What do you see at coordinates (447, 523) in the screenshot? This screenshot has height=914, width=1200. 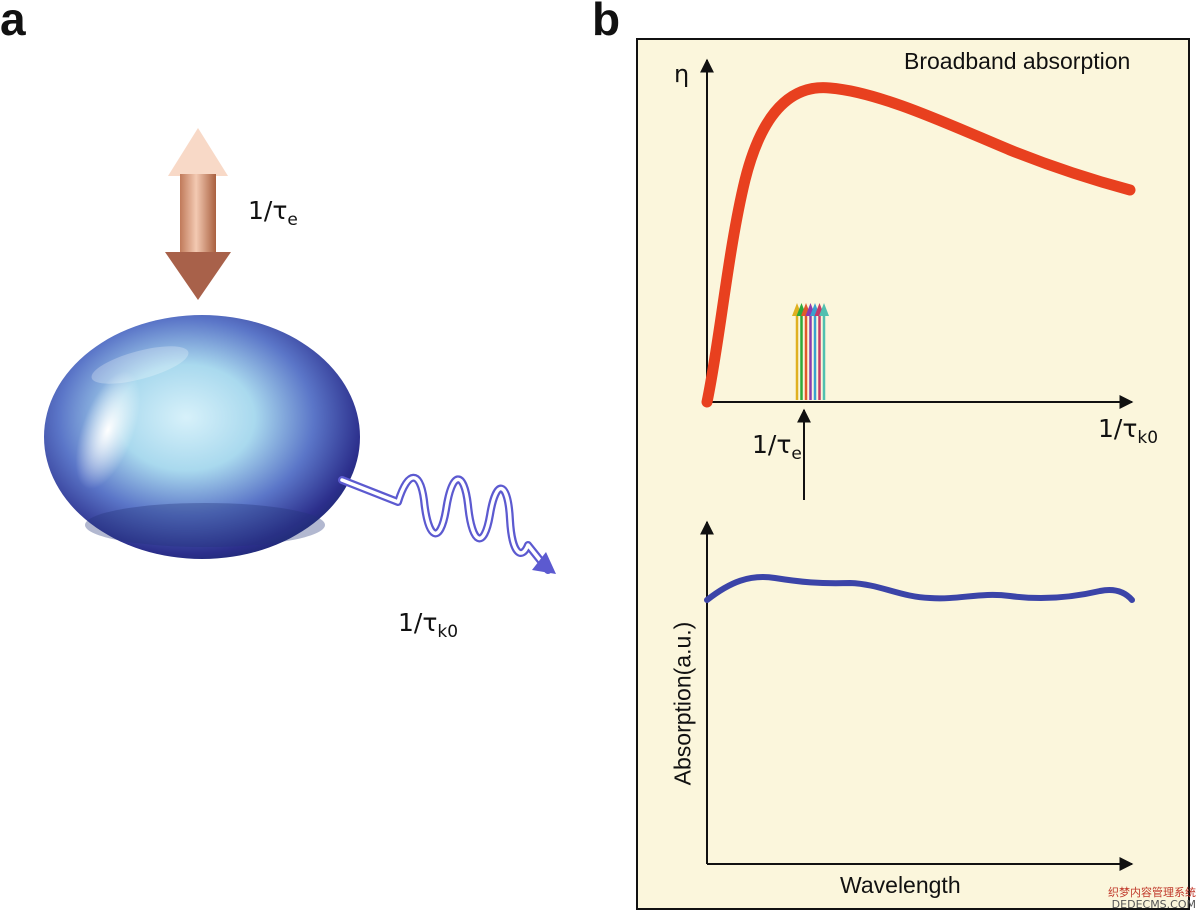 I see `emission-wave` at bounding box center [447, 523].